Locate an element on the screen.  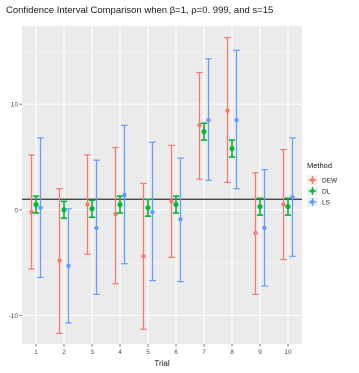
x-tick-label: 7 is located at coordinates (204, 352).